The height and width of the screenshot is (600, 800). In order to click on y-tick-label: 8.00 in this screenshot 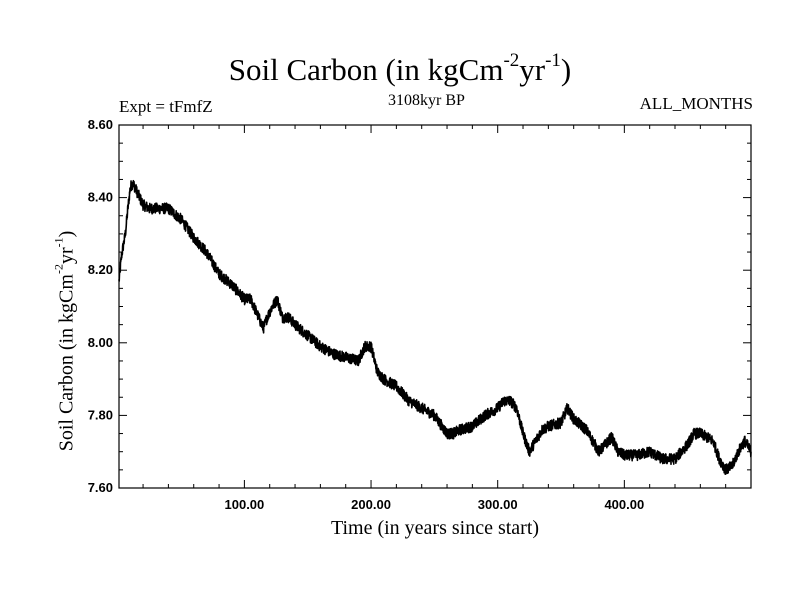, I will do `click(100, 342)`.